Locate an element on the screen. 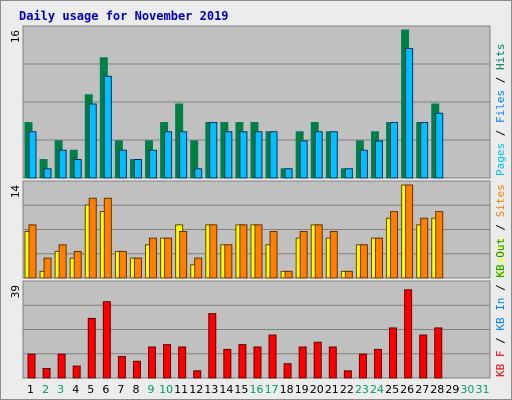 This screenshot has height=400, width=512. x-tick-label: 5 is located at coordinates (90, 389).